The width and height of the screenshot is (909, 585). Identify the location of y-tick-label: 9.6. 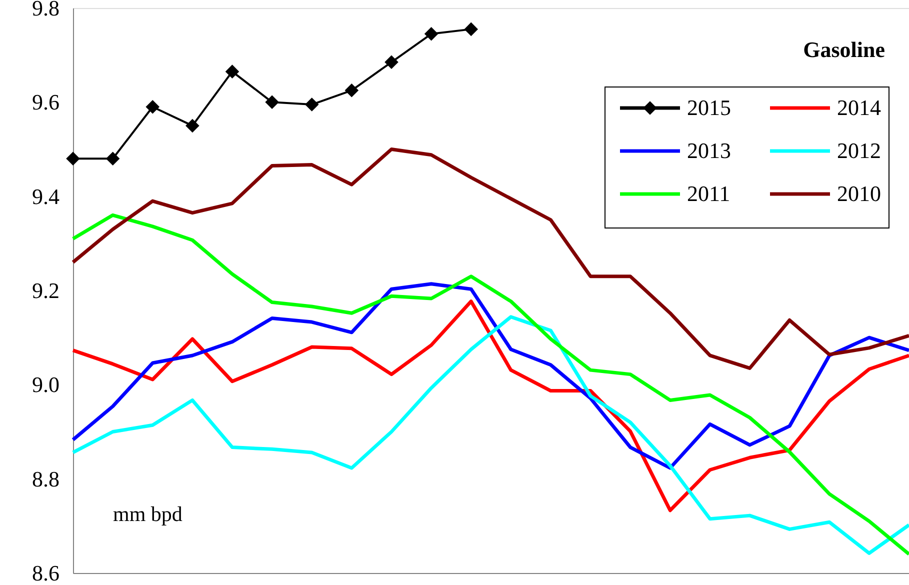
(46, 102).